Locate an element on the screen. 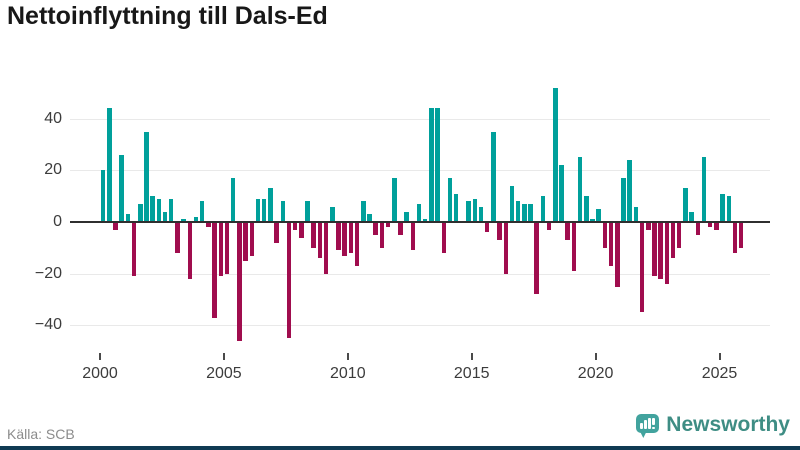  bar-2007-q1 is located at coordinates (276, 232).